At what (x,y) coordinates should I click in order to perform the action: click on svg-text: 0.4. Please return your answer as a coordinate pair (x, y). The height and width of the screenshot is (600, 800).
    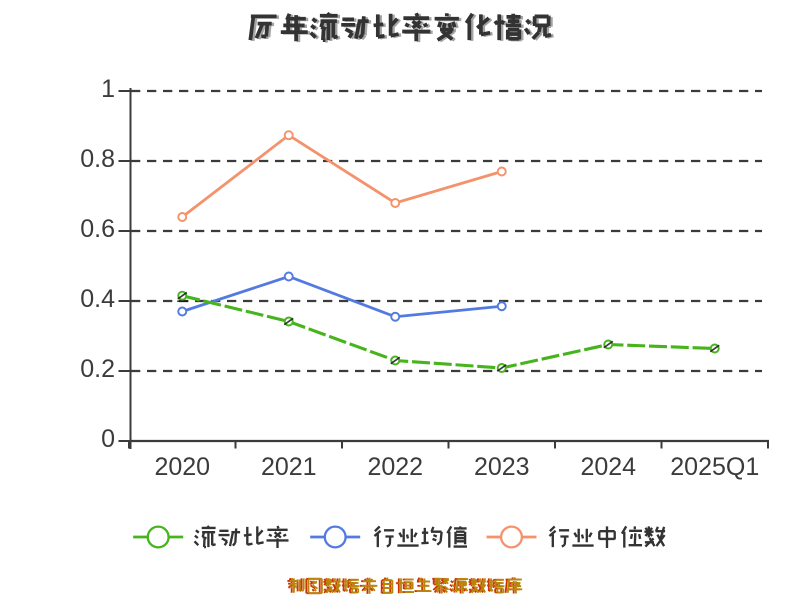
    Looking at the image, I should click on (97, 299).